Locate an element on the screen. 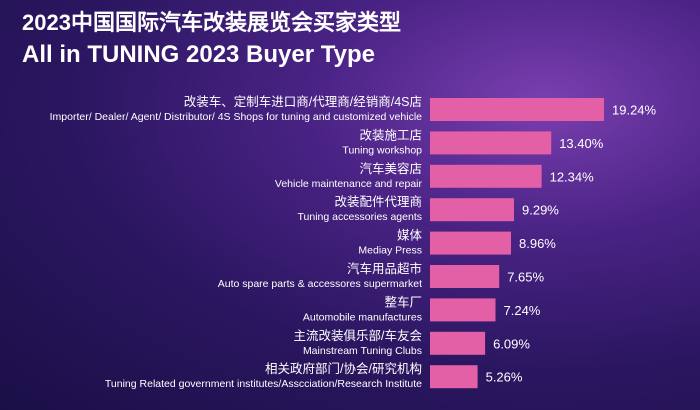  category-label-cn: 改装配件代理商 is located at coordinates (378, 201).